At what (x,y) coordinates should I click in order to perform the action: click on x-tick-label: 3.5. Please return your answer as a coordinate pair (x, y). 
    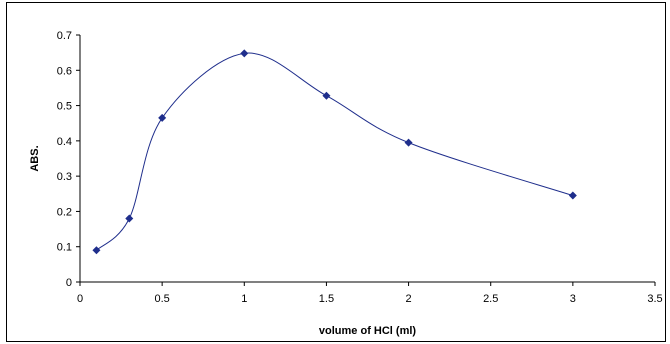
    Looking at the image, I should click on (654, 299).